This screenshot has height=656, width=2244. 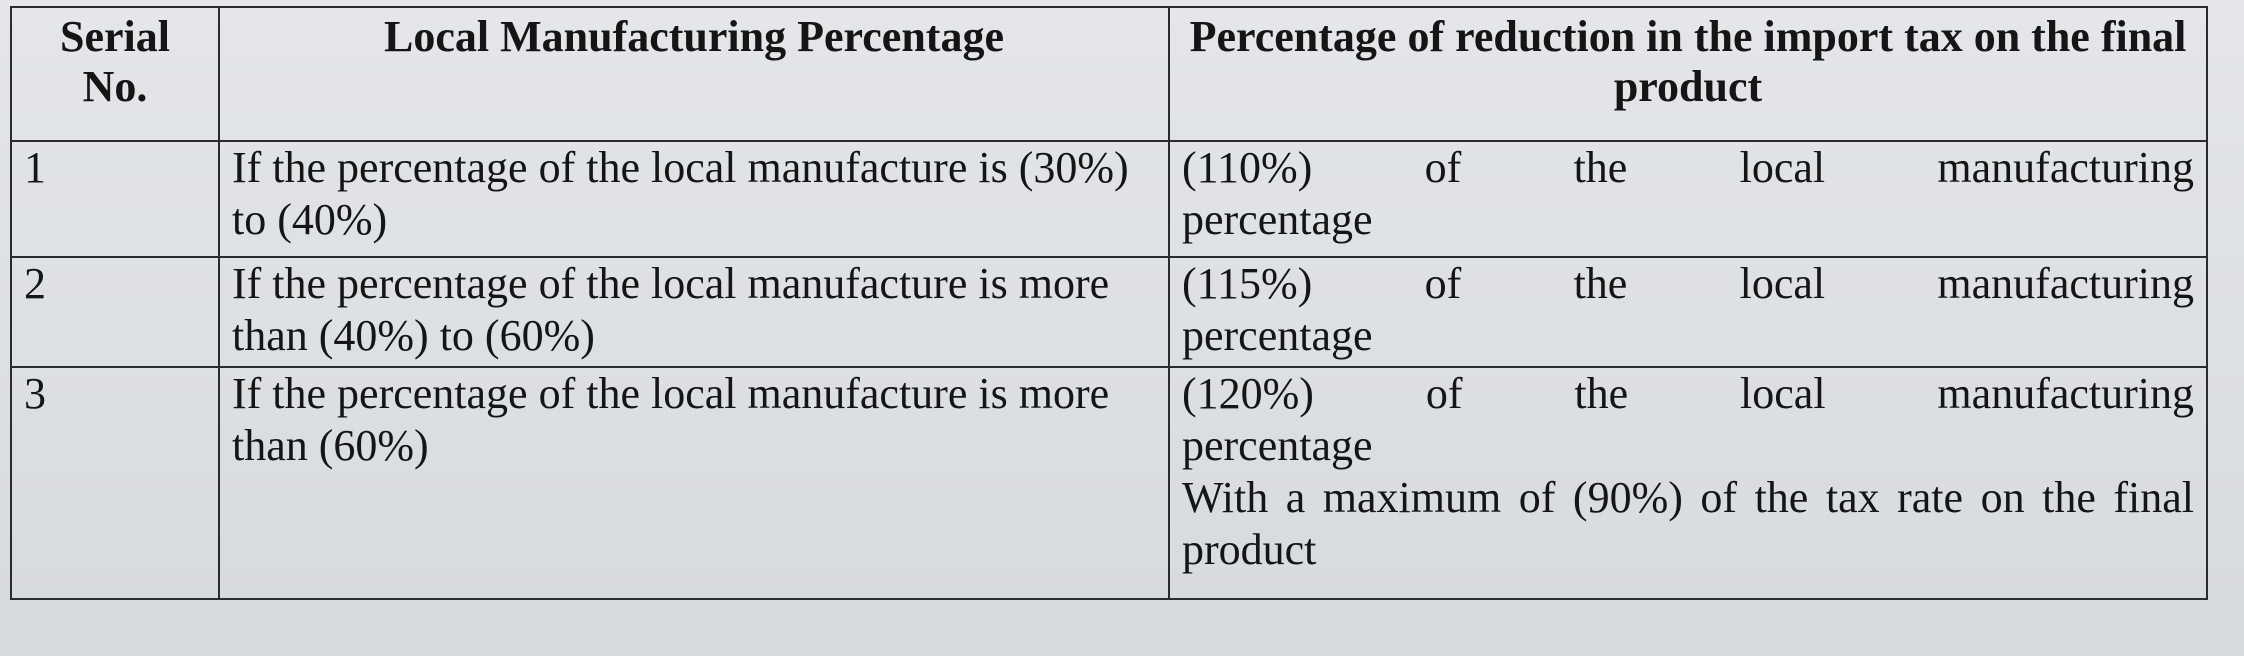 What do you see at coordinates (694, 74) in the screenshot?
I see `header-local-manufacturing-percentage: Local Manufacturing Percentage` at bounding box center [694, 74].